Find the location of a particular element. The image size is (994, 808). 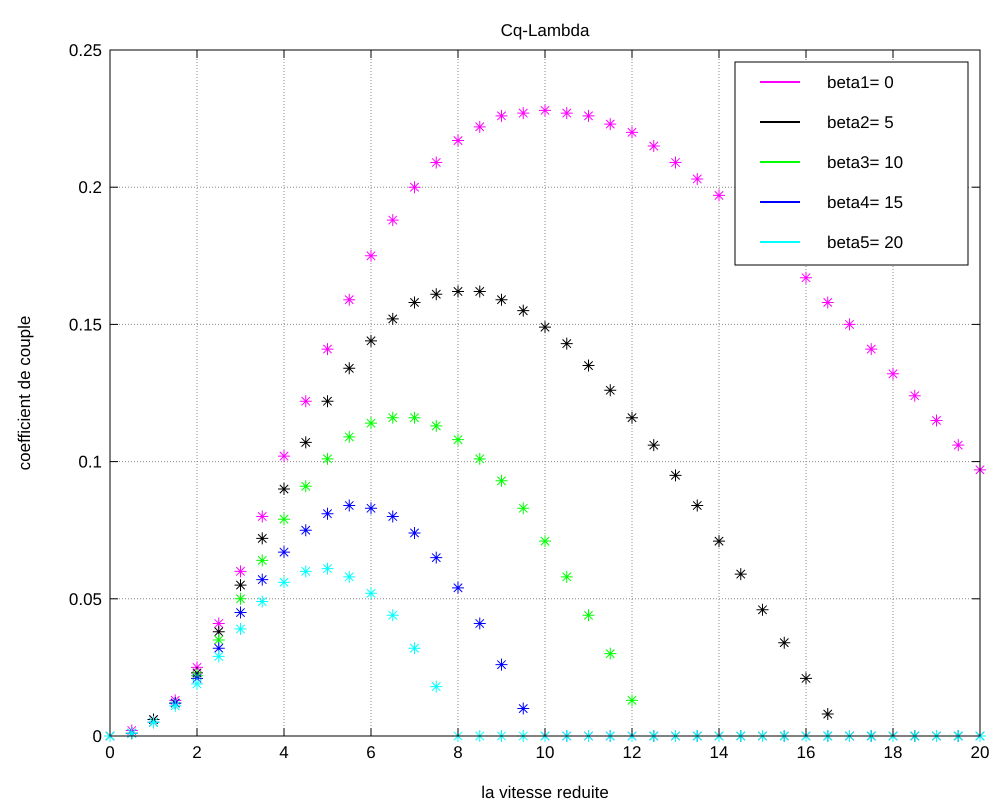

y-tick-label: 0.1 is located at coordinates (90, 462).